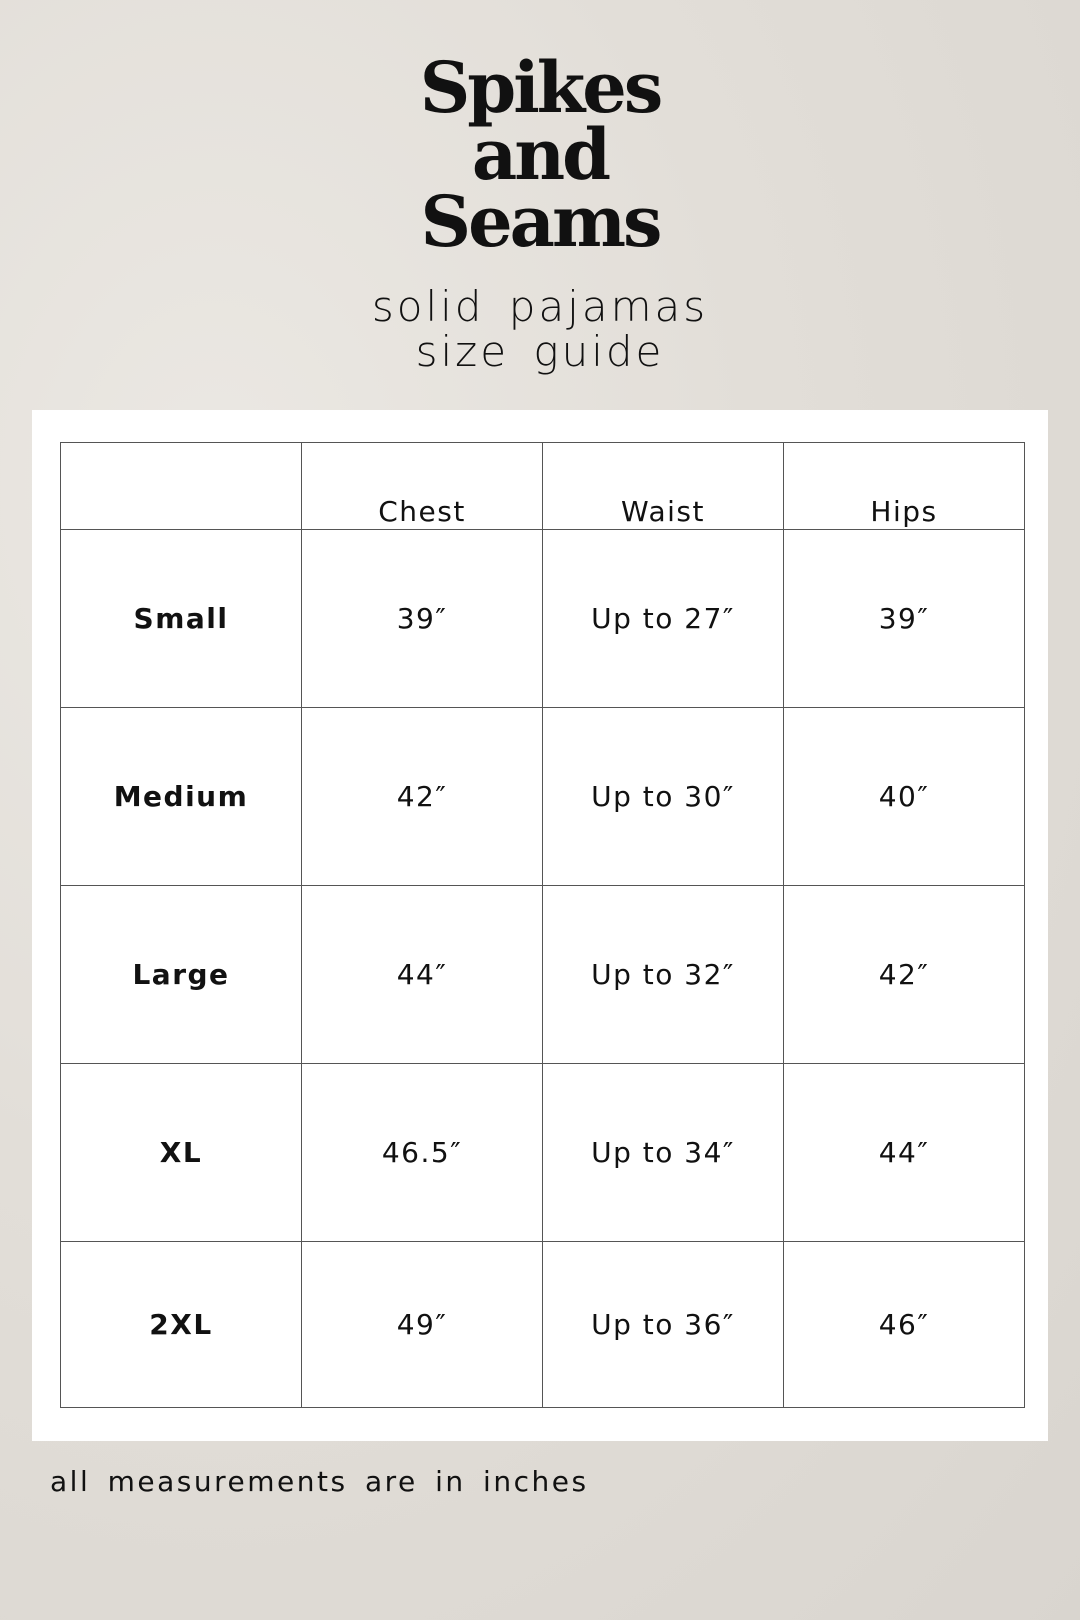 The width and height of the screenshot is (1080, 1620). What do you see at coordinates (904, 486) in the screenshot?
I see `header-cell-hips: Hips` at bounding box center [904, 486].